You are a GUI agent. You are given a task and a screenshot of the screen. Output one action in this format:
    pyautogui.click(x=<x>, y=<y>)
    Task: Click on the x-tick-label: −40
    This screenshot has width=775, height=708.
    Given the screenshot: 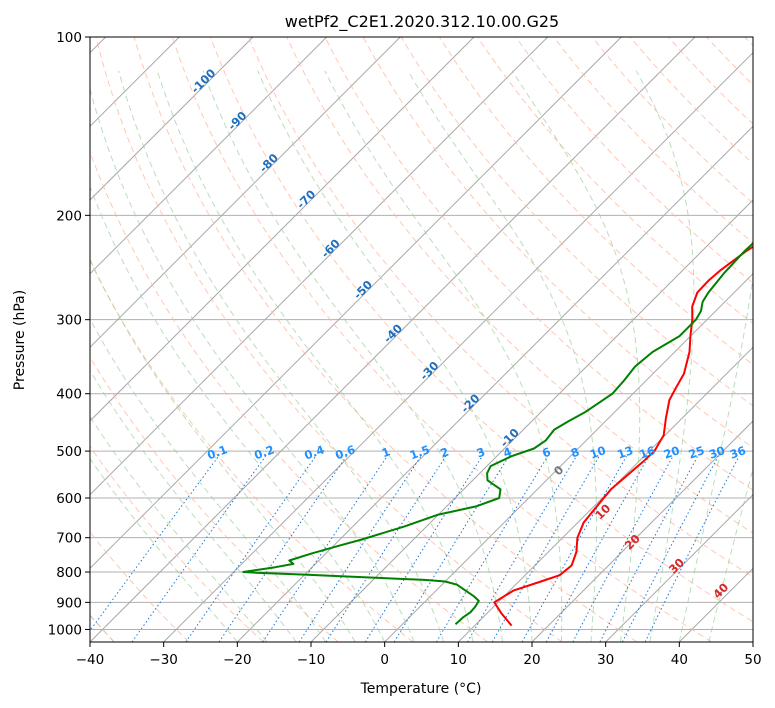 What is the action you would take?
    pyautogui.click(x=90, y=660)
    